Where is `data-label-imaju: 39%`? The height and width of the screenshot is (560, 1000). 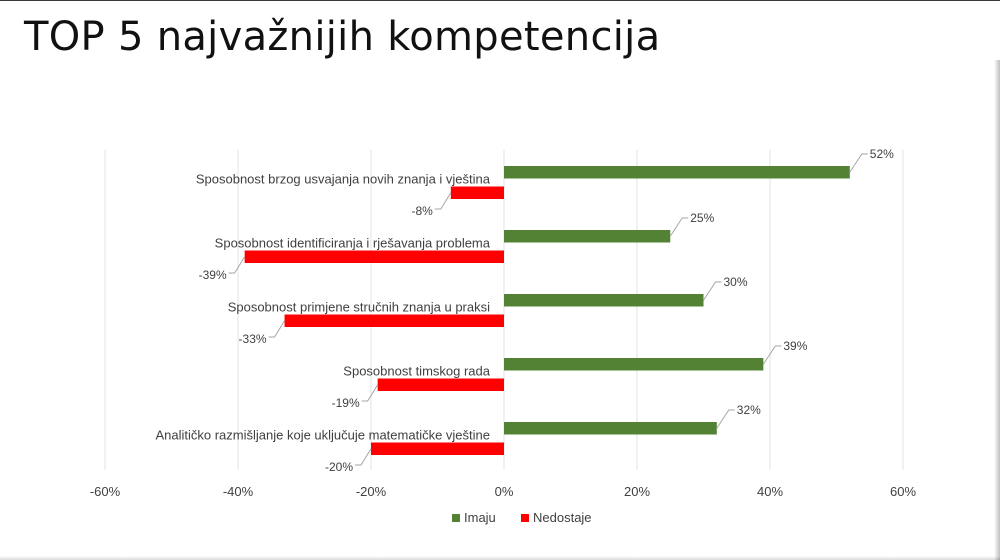
data-label-imaju: 39% is located at coordinates (795, 346).